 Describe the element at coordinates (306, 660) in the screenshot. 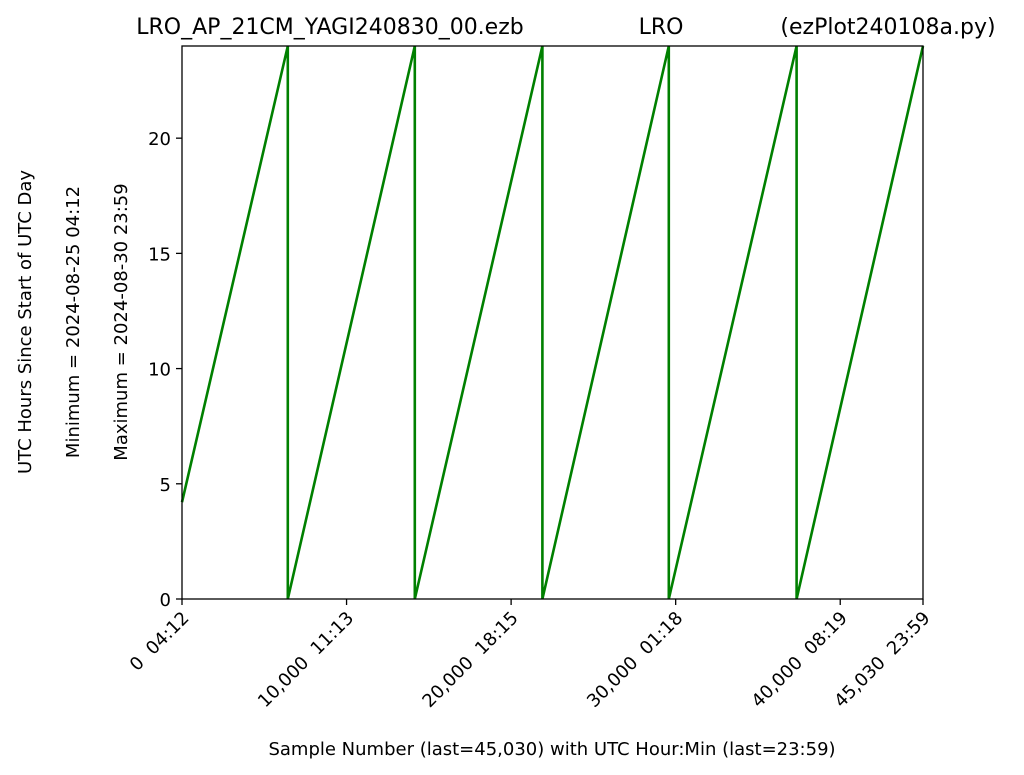

I see `xtick-label: 10,000 11:13` at that location.